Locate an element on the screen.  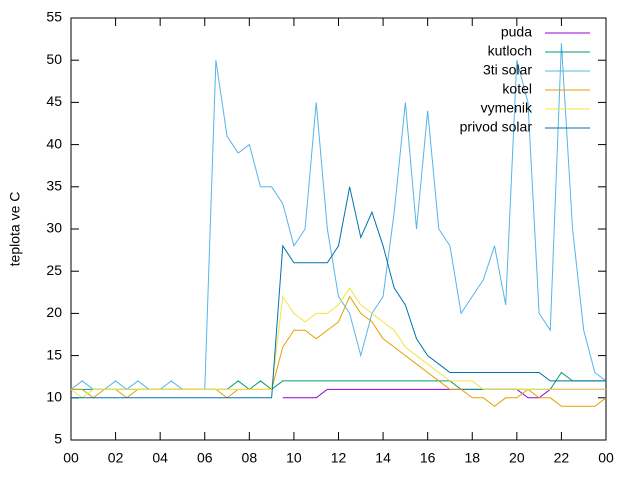
y-tick-label: 5 is located at coordinates (58, 439).